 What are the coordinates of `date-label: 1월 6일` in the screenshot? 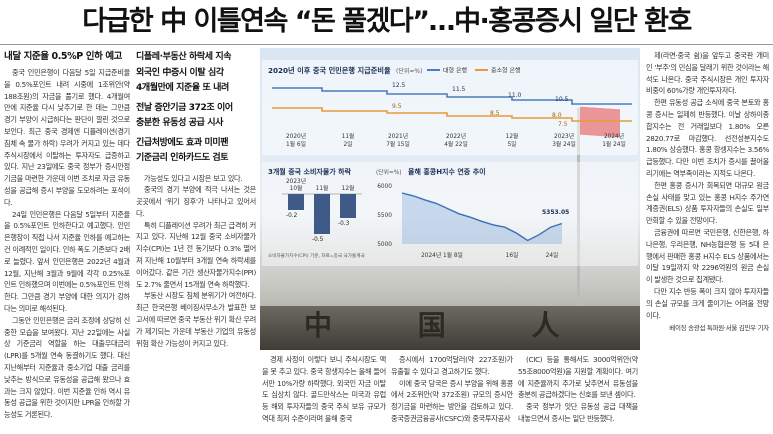 It's located at (296, 144).